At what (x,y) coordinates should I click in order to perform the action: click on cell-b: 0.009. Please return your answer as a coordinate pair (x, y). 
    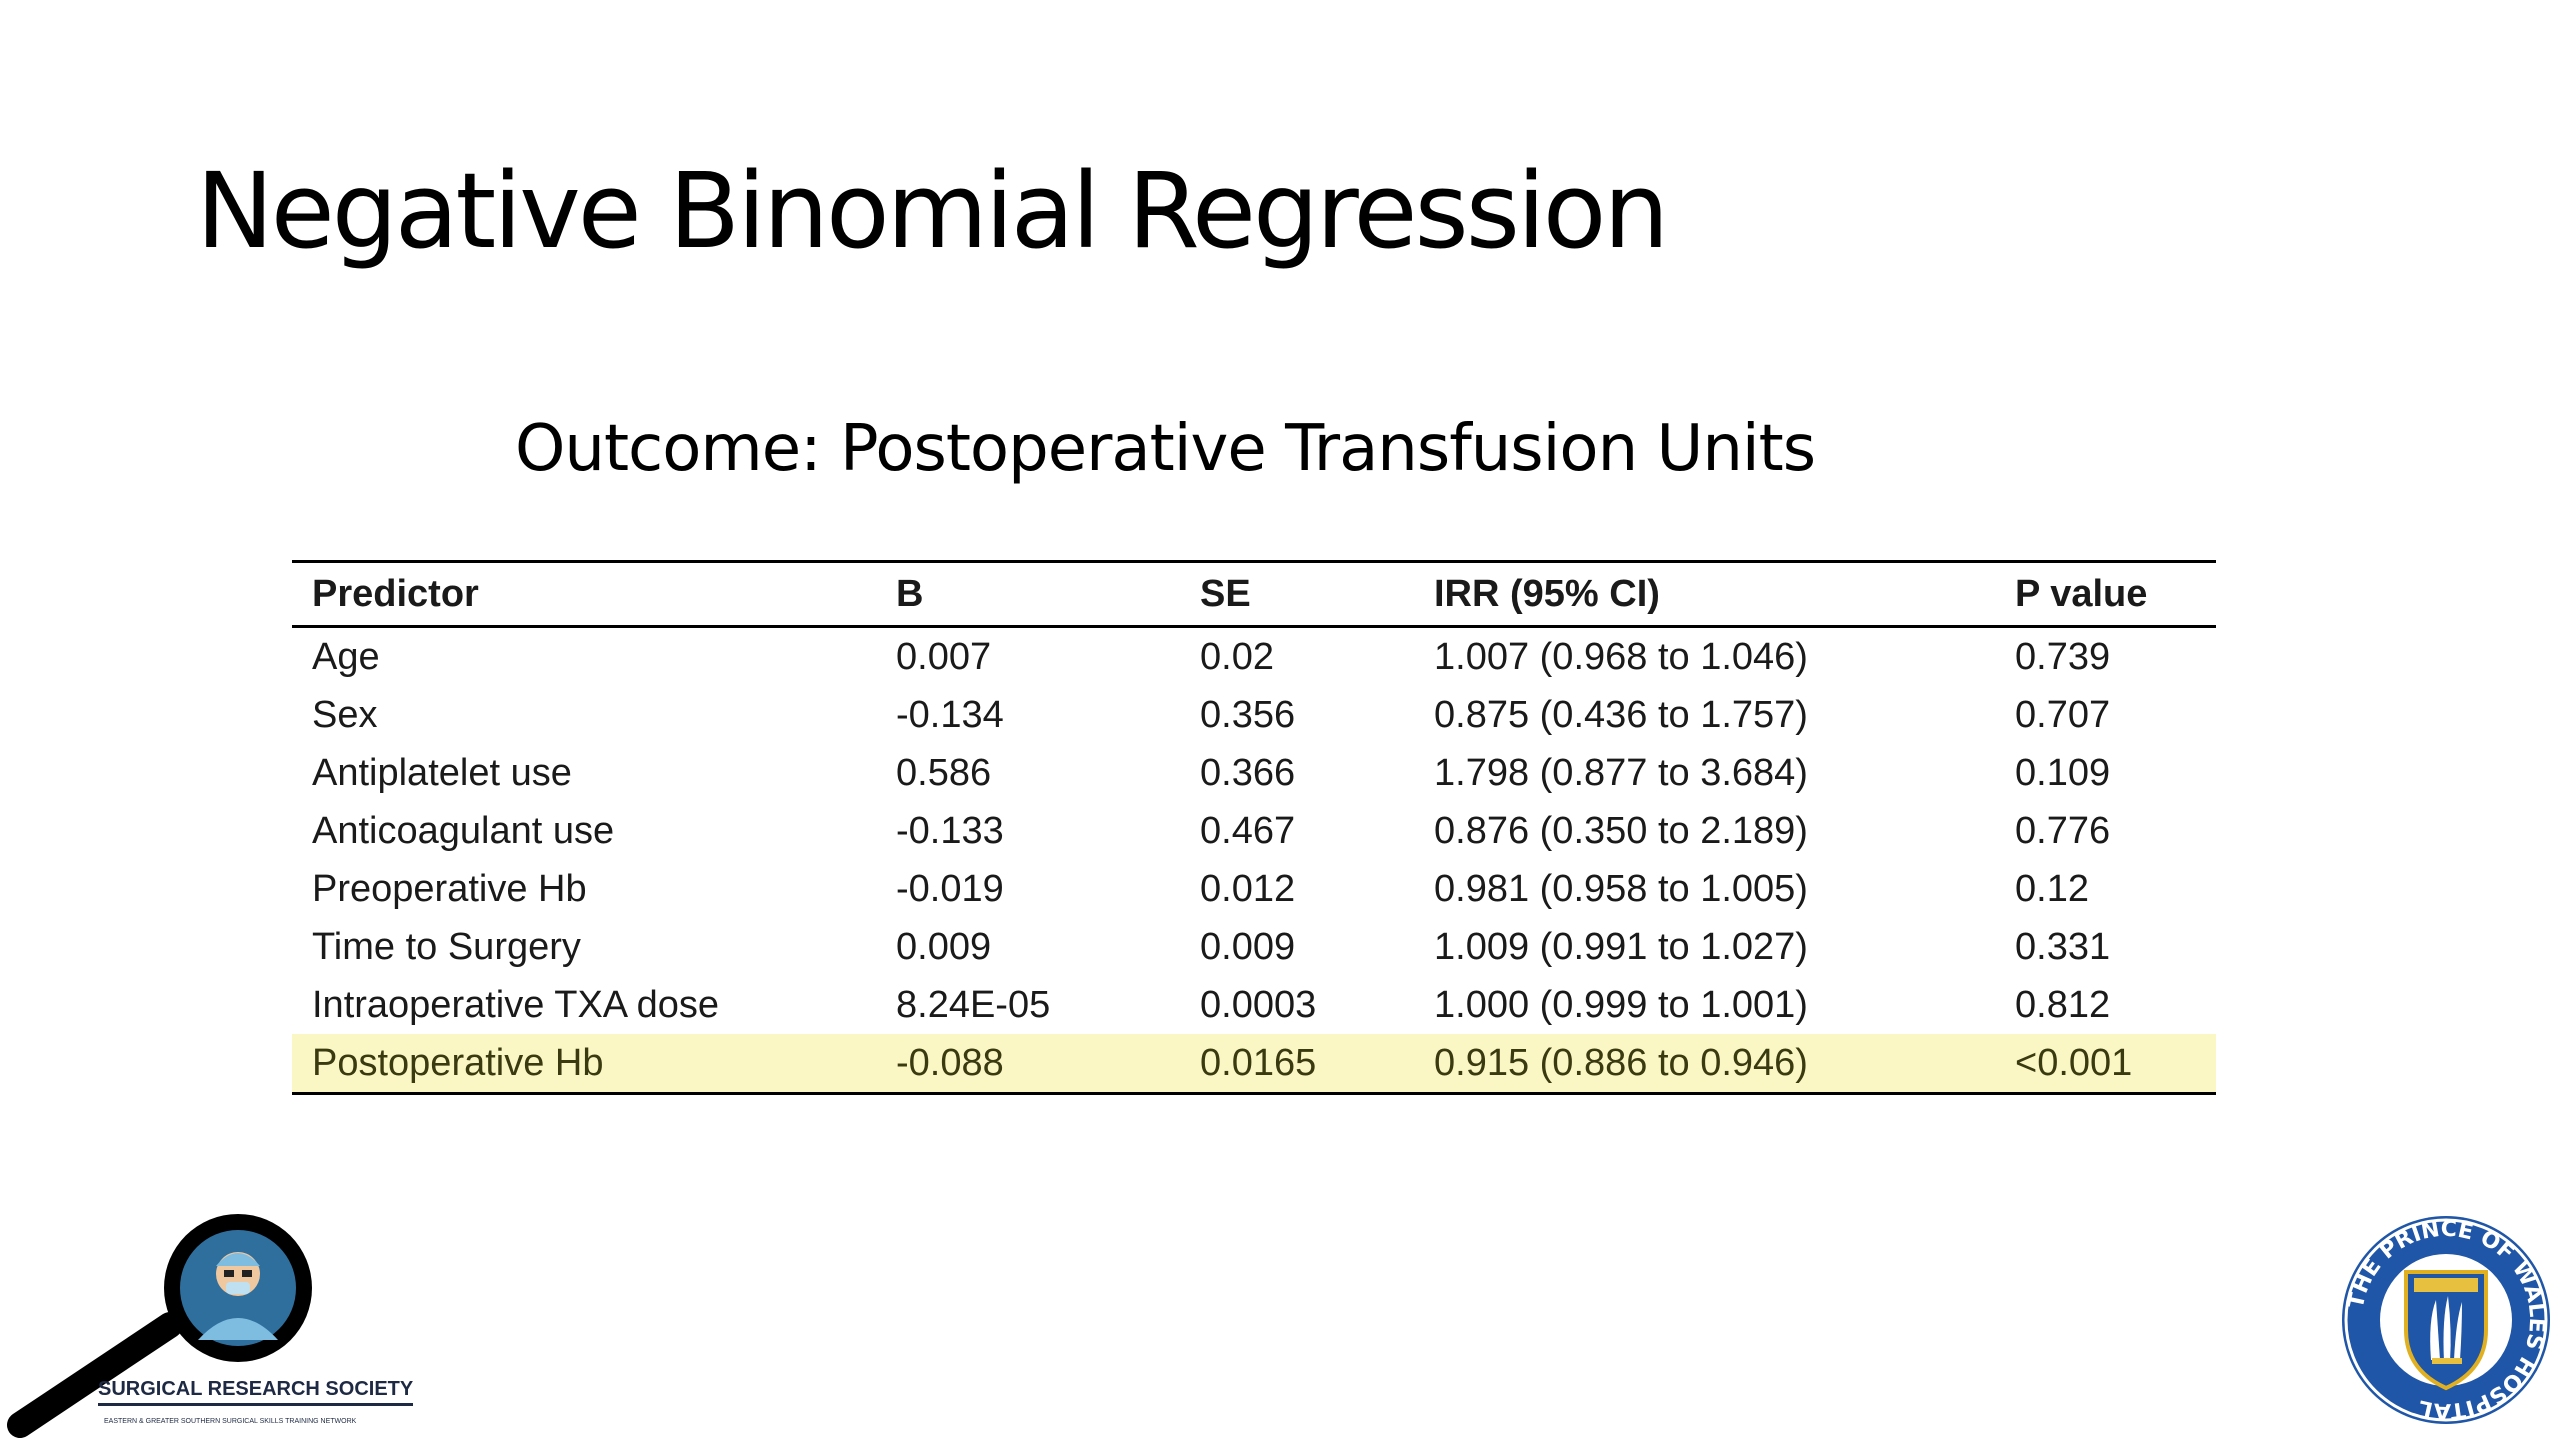
    Looking at the image, I should click on (944, 946).